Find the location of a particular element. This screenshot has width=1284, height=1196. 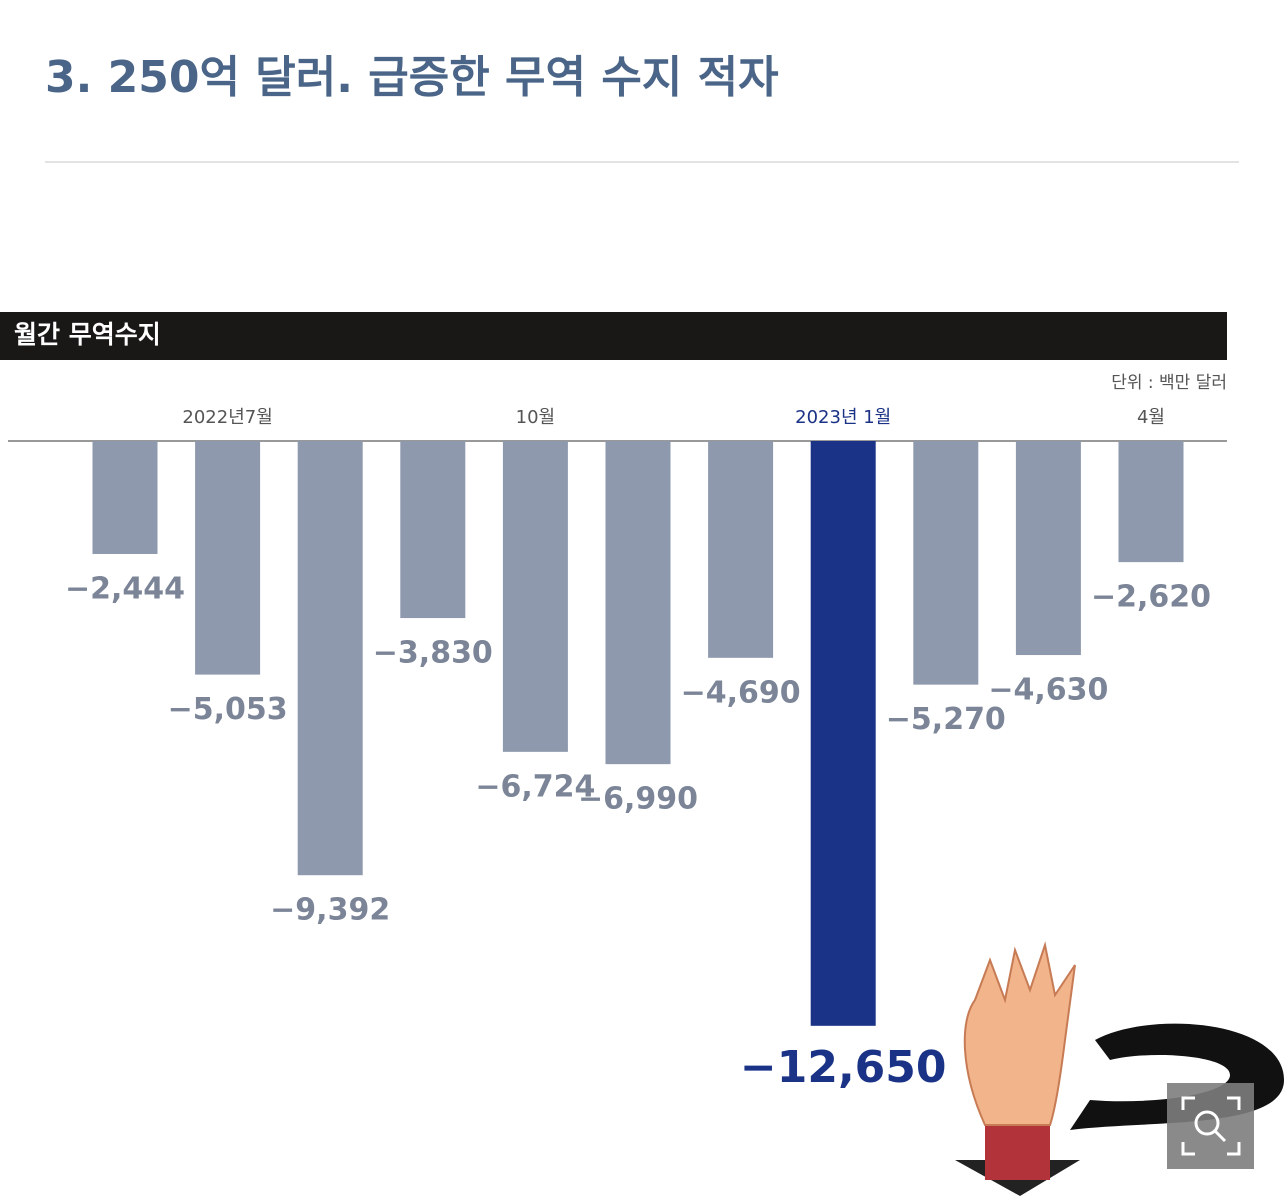

value-label: −4,630 is located at coordinates (1048, 690).